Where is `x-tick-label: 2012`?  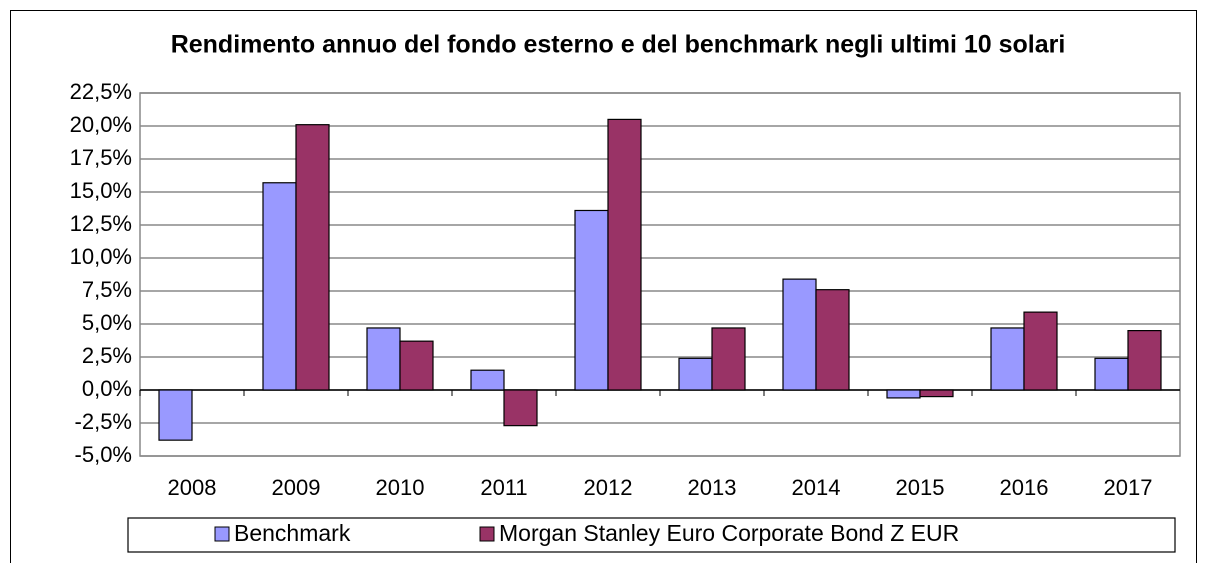
x-tick-label: 2012 is located at coordinates (608, 487).